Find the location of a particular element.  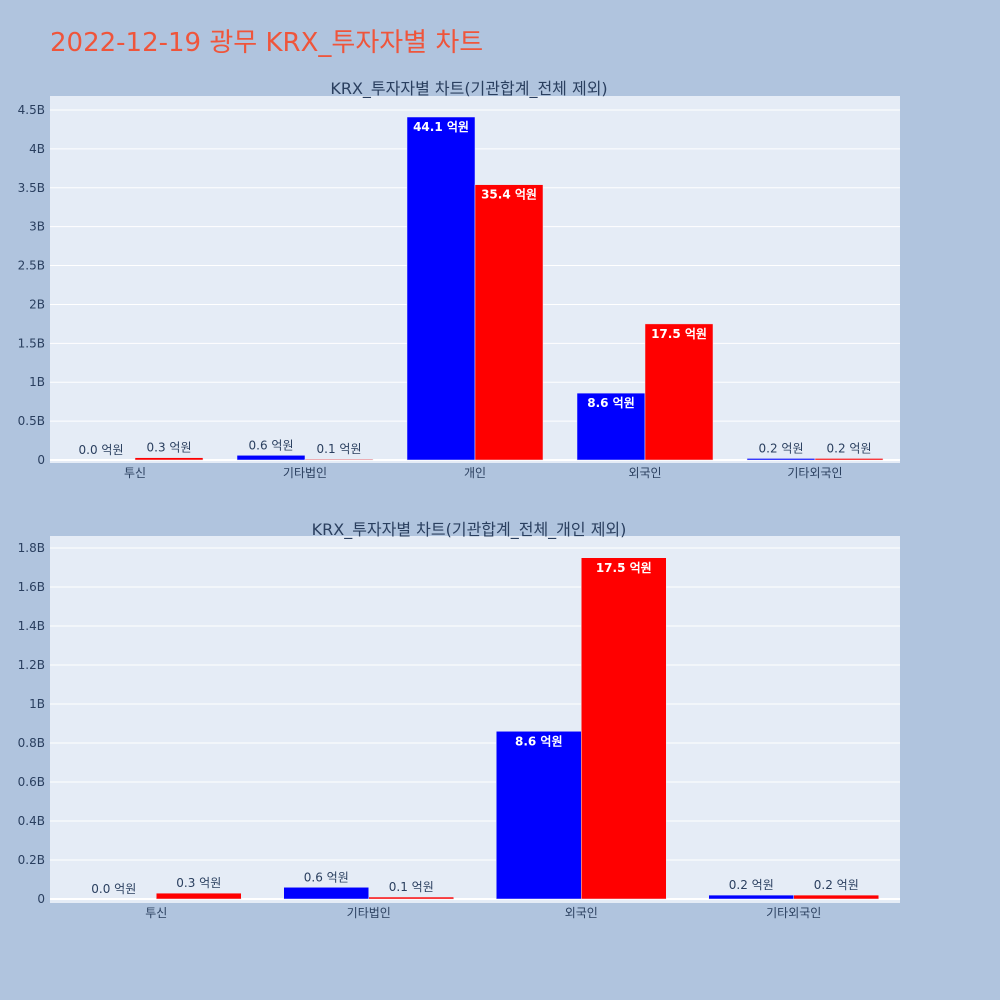

y-tick-label: 0.4B is located at coordinates (31, 821).